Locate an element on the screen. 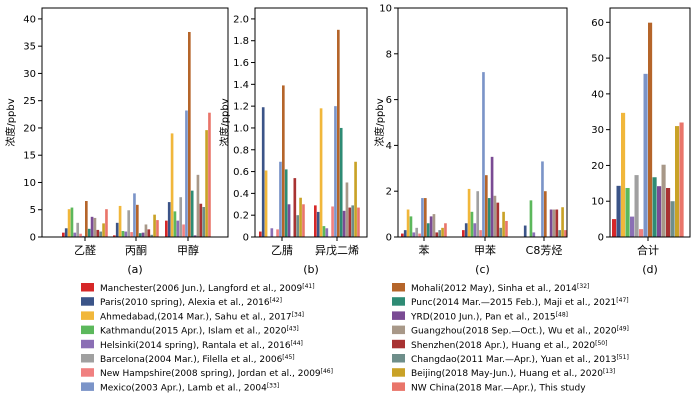 This screenshot has height=402, width=700. legend-ref: [42] is located at coordinates (276, 300).